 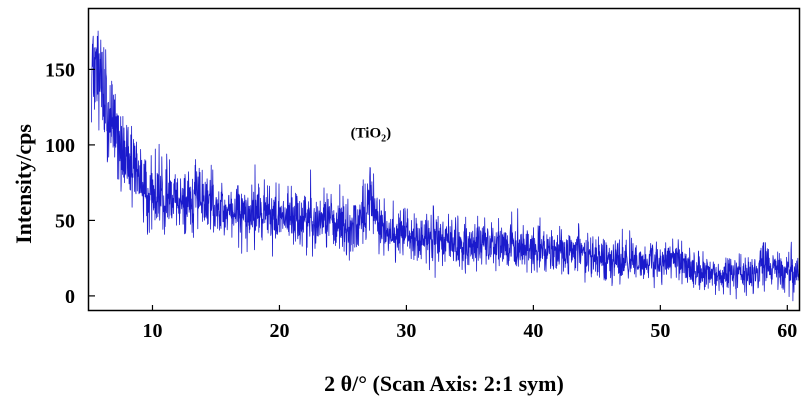 What do you see at coordinates (60, 70) in the screenshot?
I see `y-tick-label-3: 150` at bounding box center [60, 70].